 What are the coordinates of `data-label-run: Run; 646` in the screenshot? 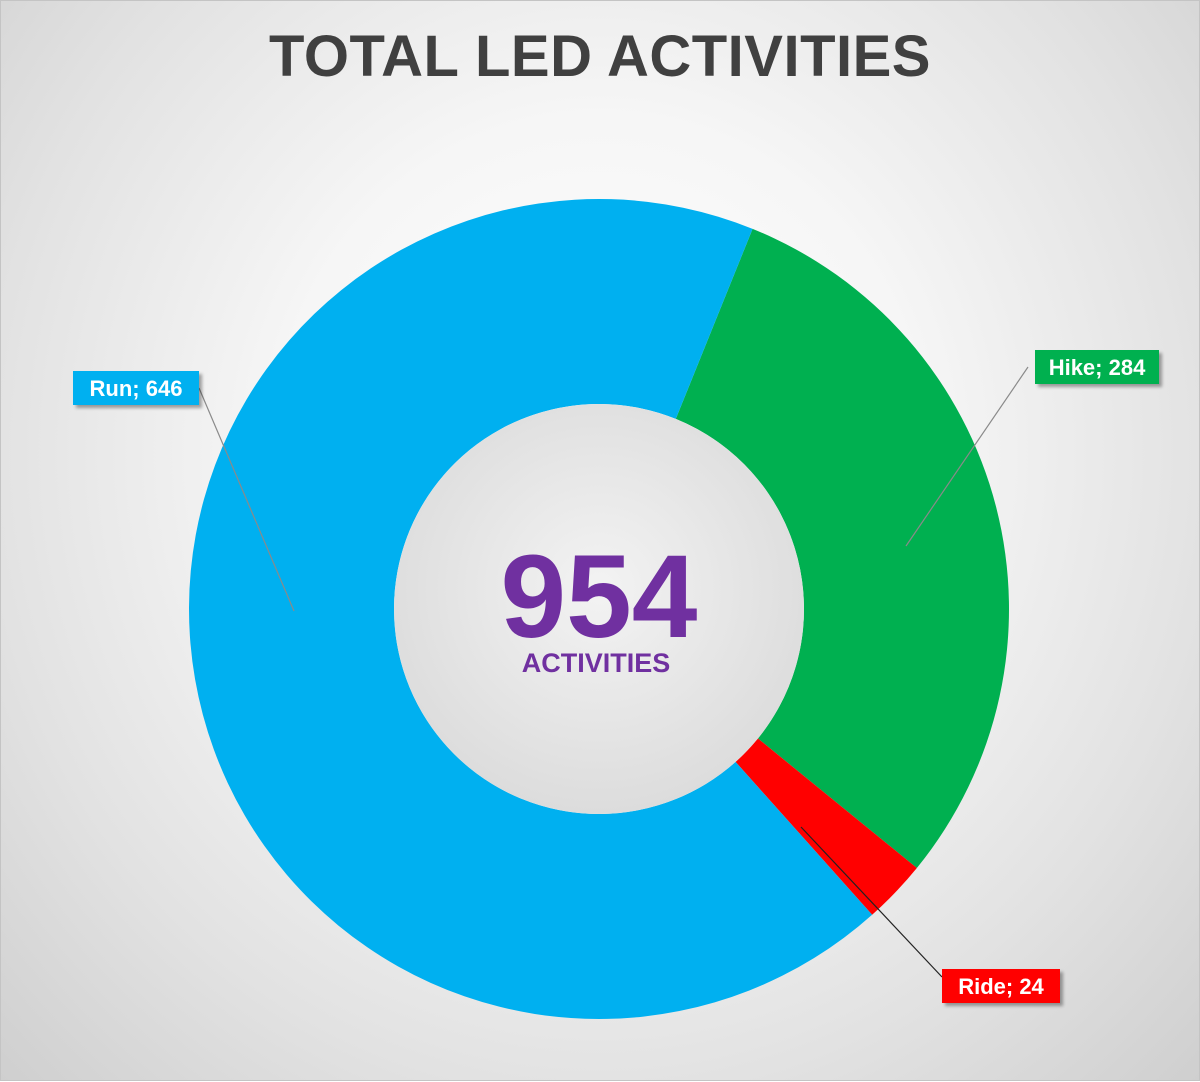 It's located at (136, 388).